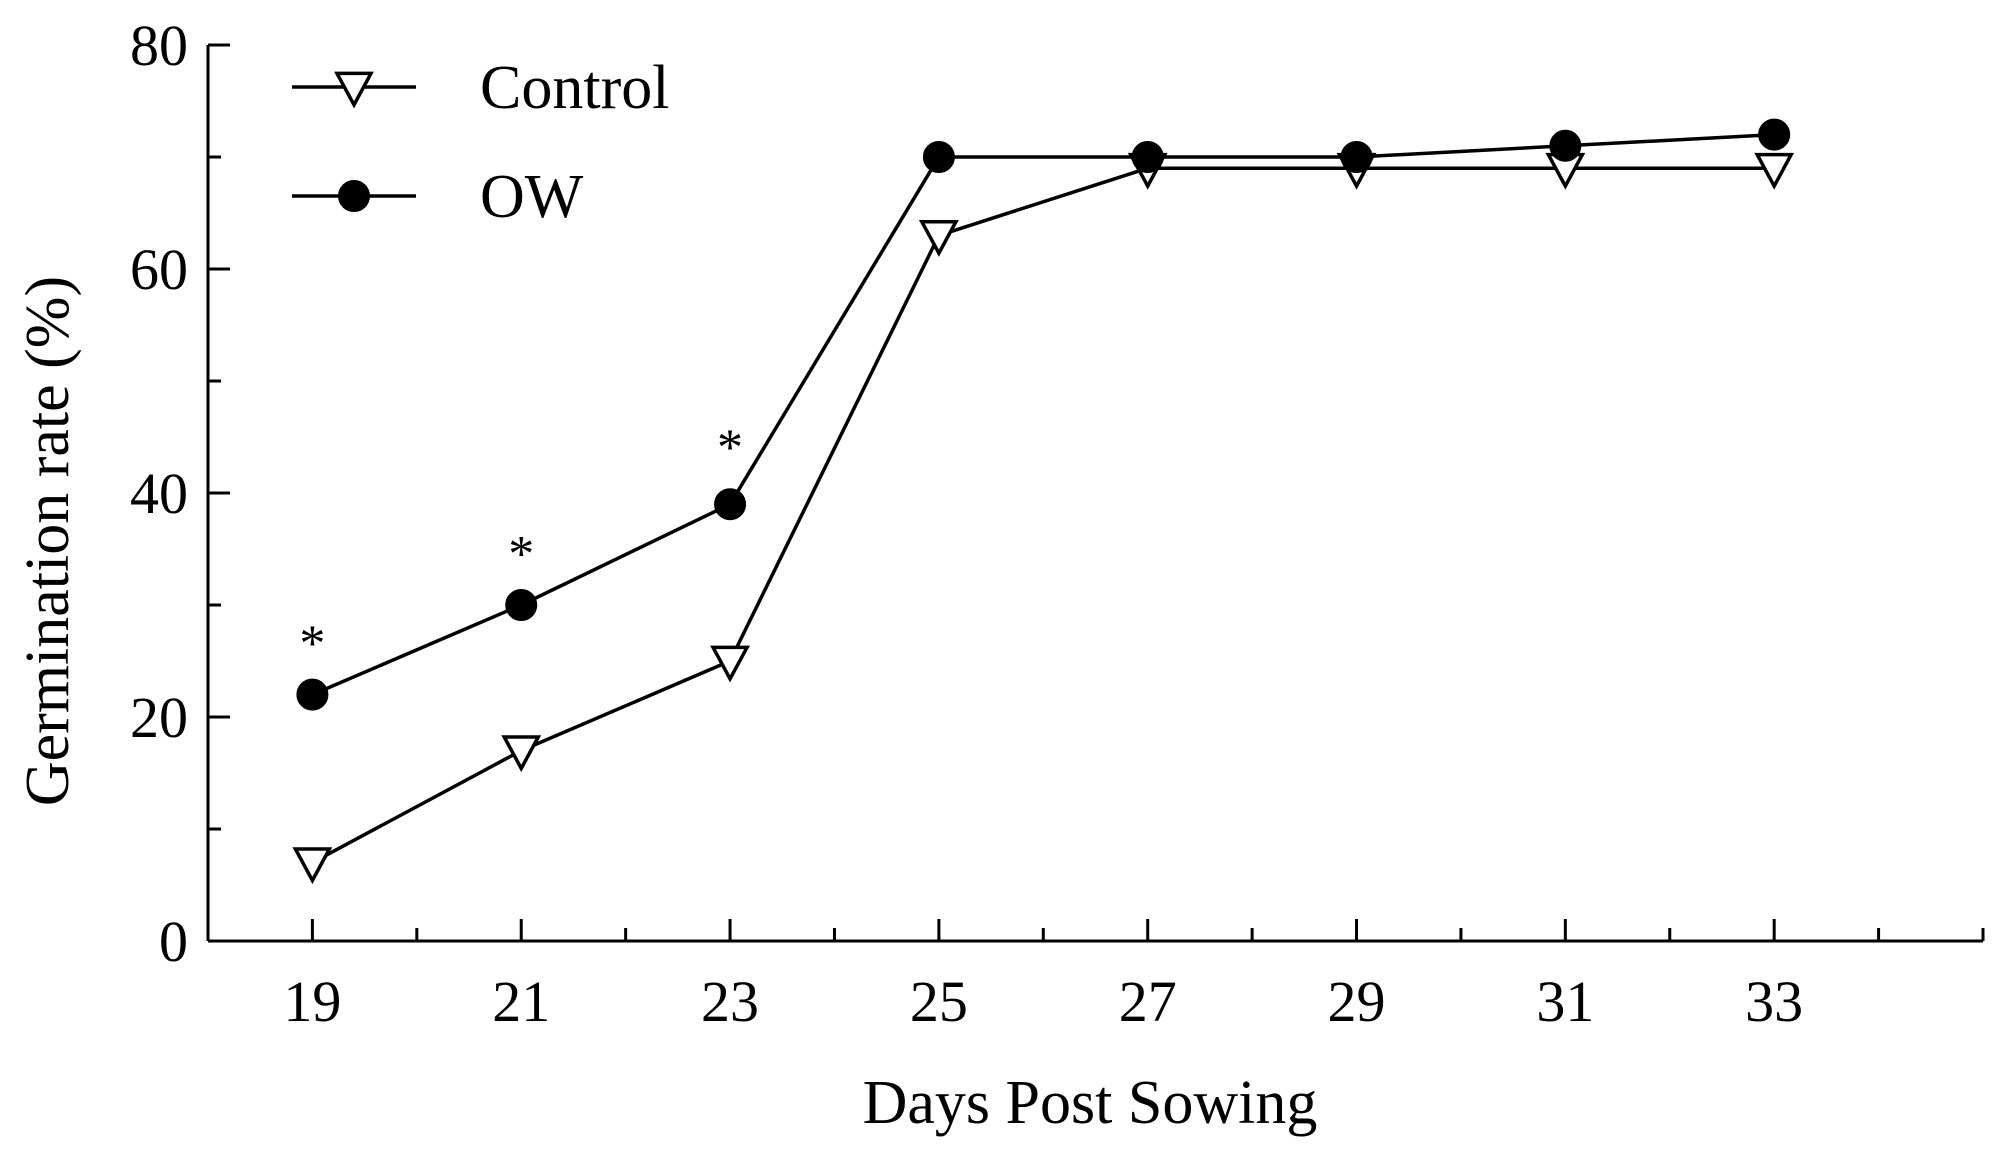 The width and height of the screenshot is (2007, 1167). What do you see at coordinates (1774, 1001) in the screenshot?
I see `x-tick-label: 33` at bounding box center [1774, 1001].